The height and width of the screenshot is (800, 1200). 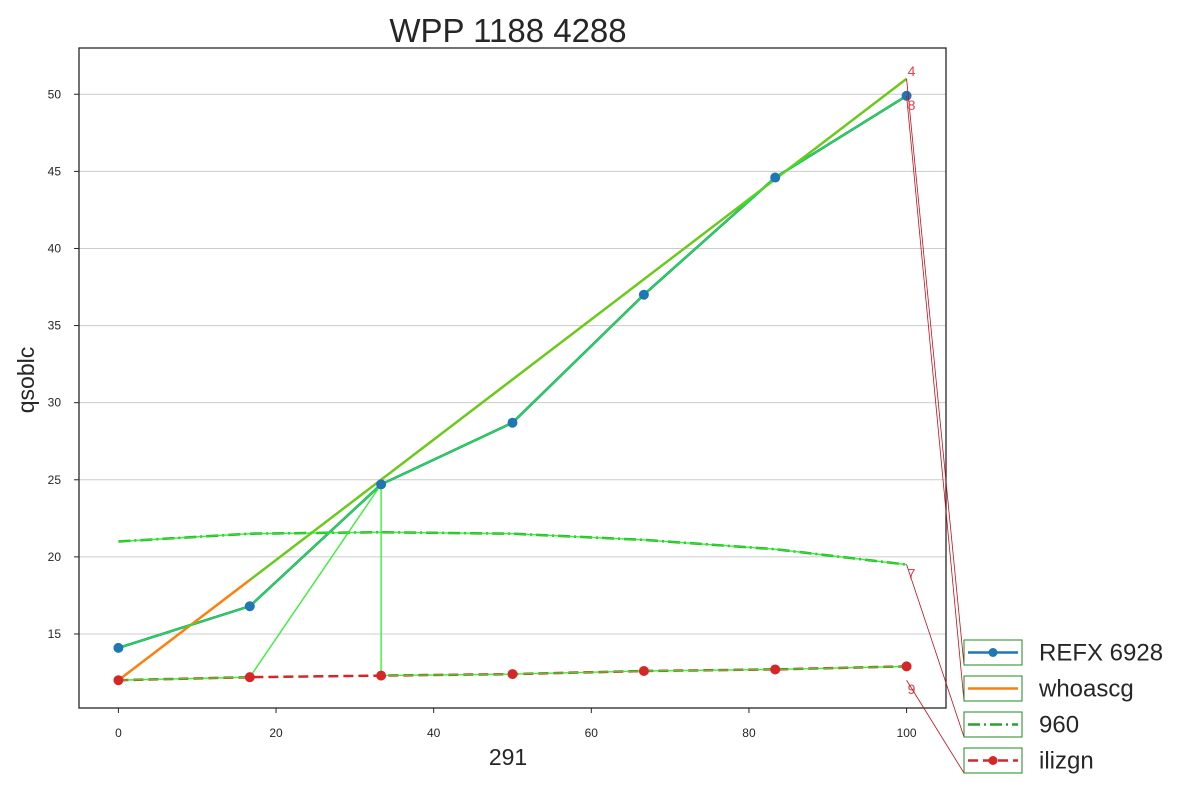 I want to click on x-tick-label: 80, so click(x=749, y=733).